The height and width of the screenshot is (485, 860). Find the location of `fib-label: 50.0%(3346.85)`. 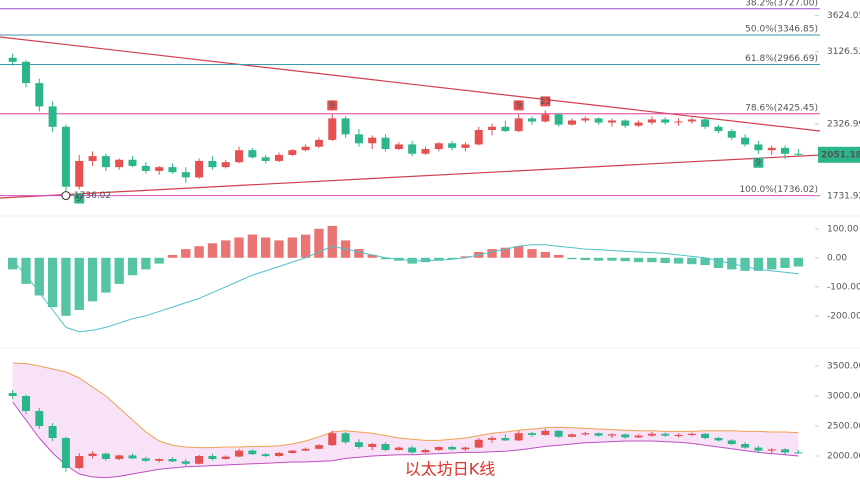

fib-label: 50.0%(3346.85) is located at coordinates (781, 30).